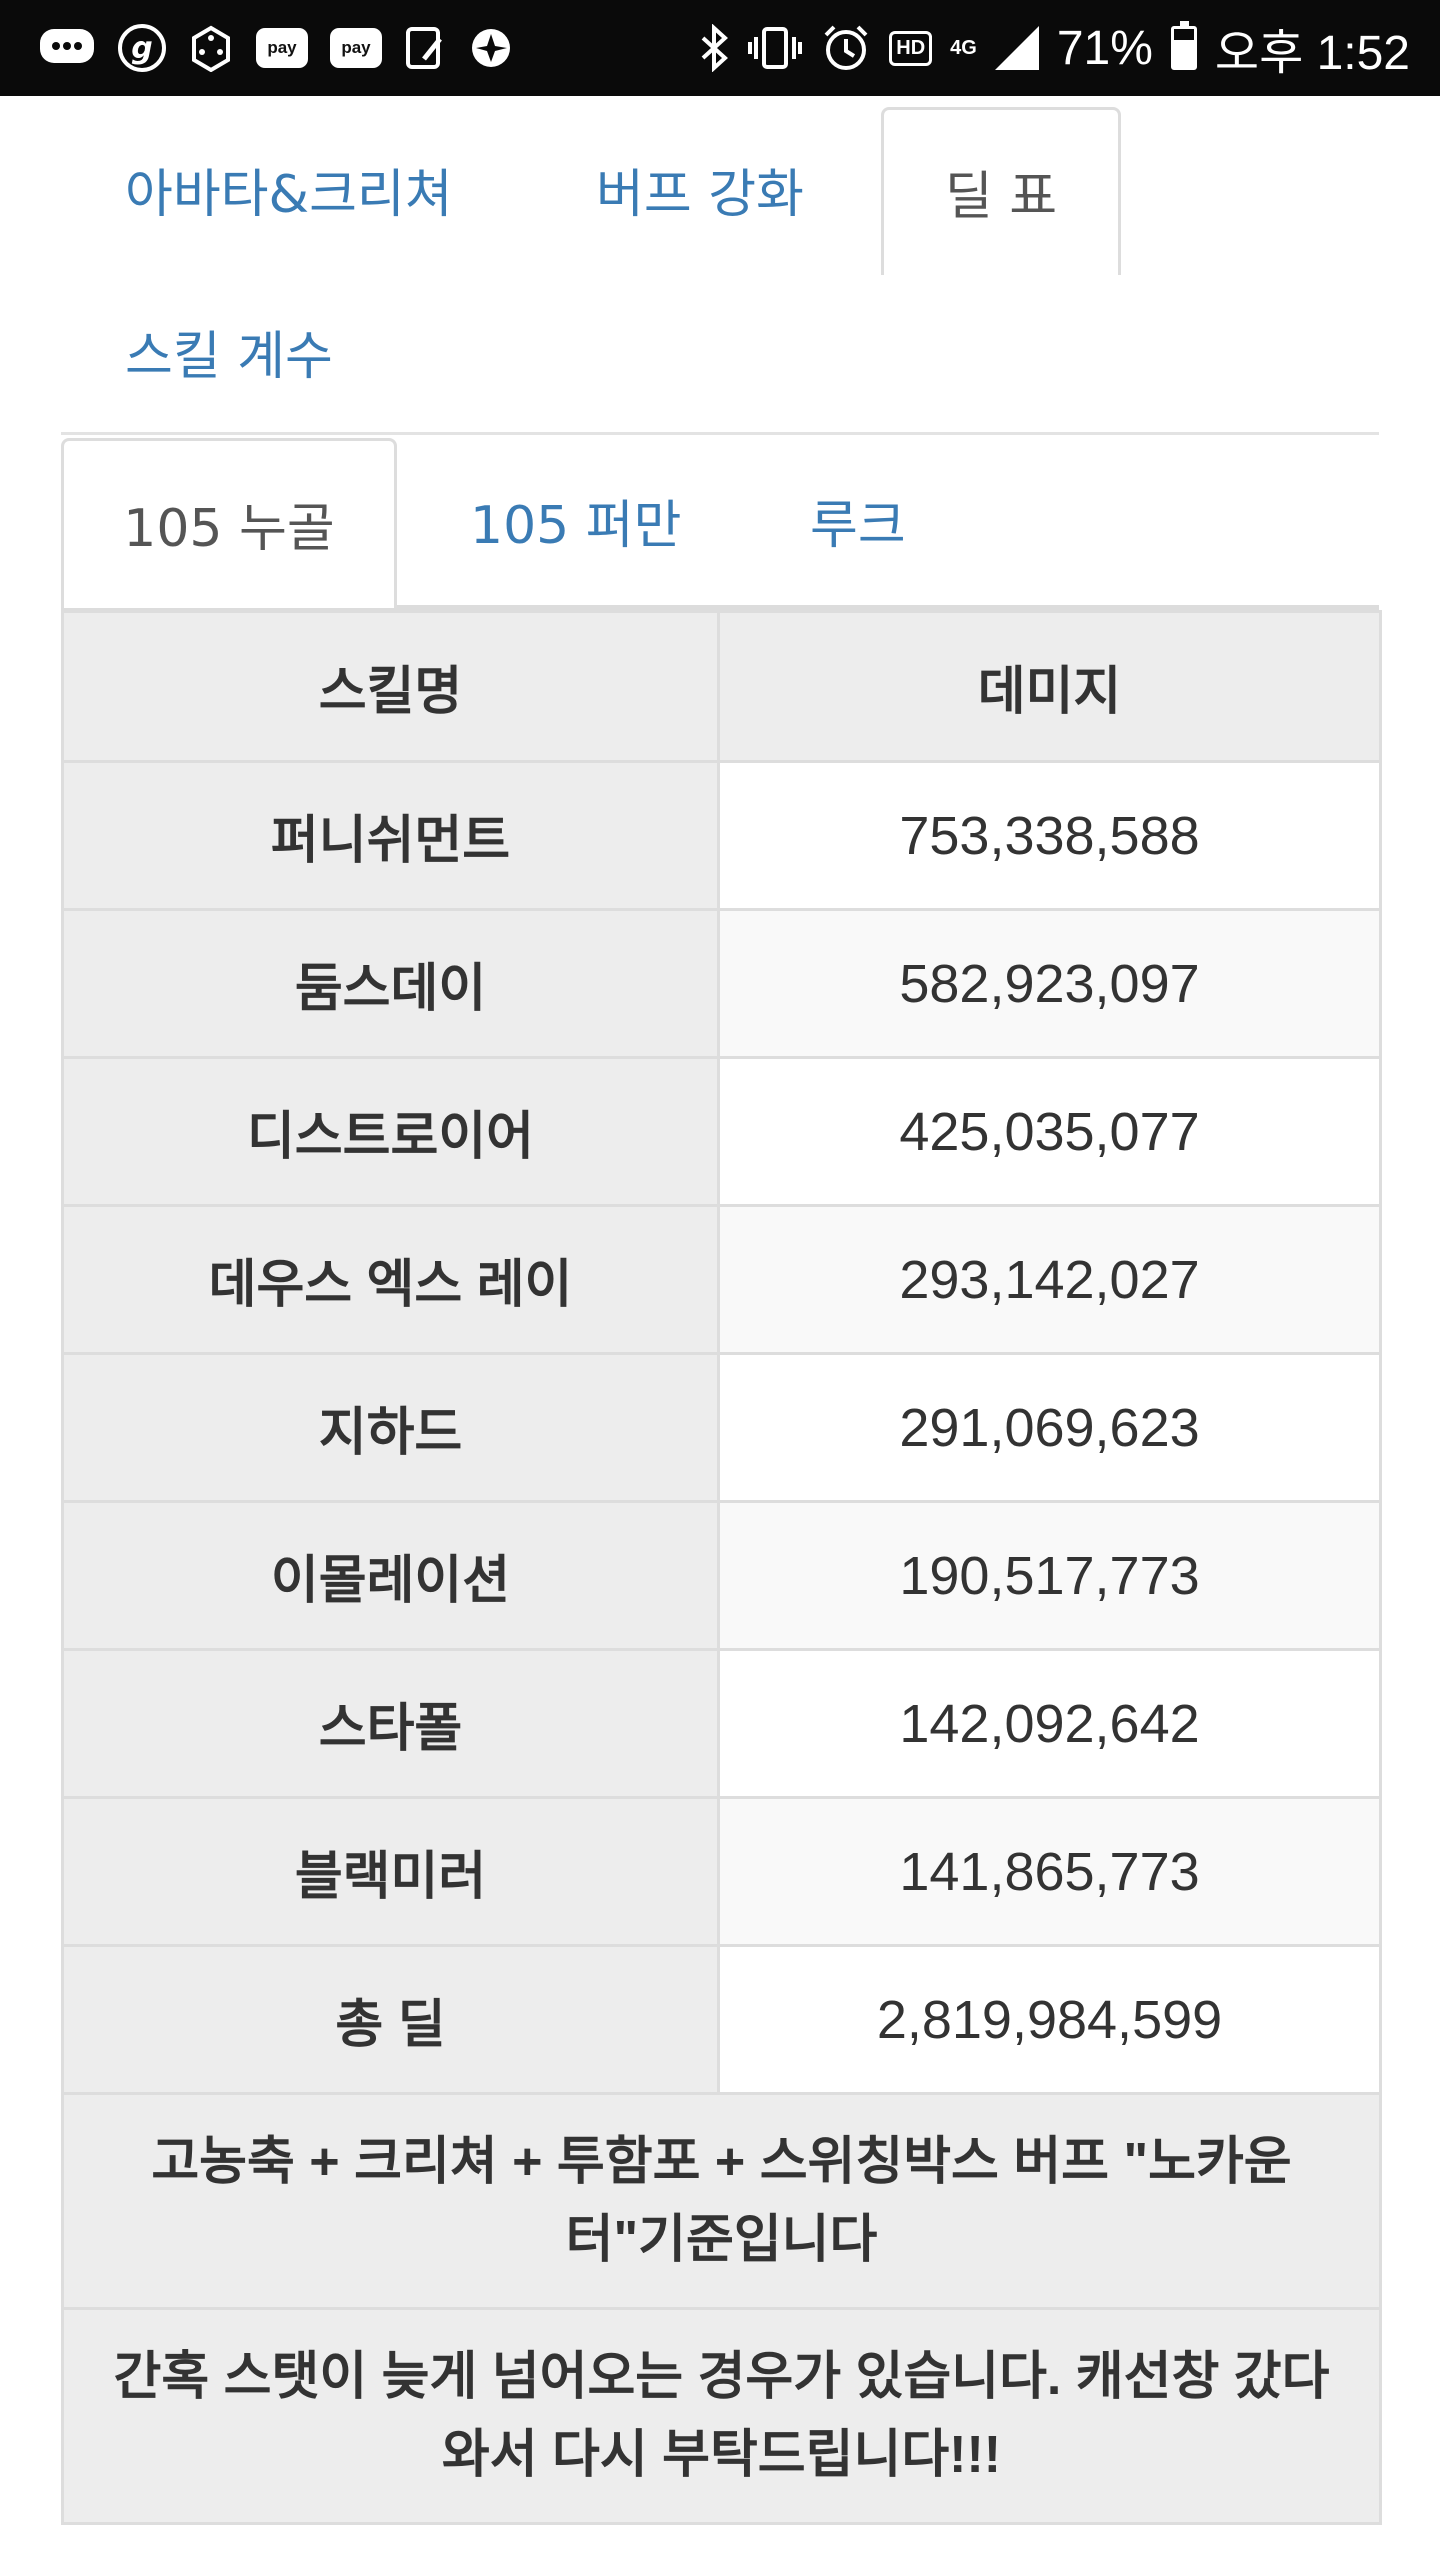 The height and width of the screenshot is (2560, 1440). What do you see at coordinates (775, 48) in the screenshot?
I see `vibrate-icon` at bounding box center [775, 48].